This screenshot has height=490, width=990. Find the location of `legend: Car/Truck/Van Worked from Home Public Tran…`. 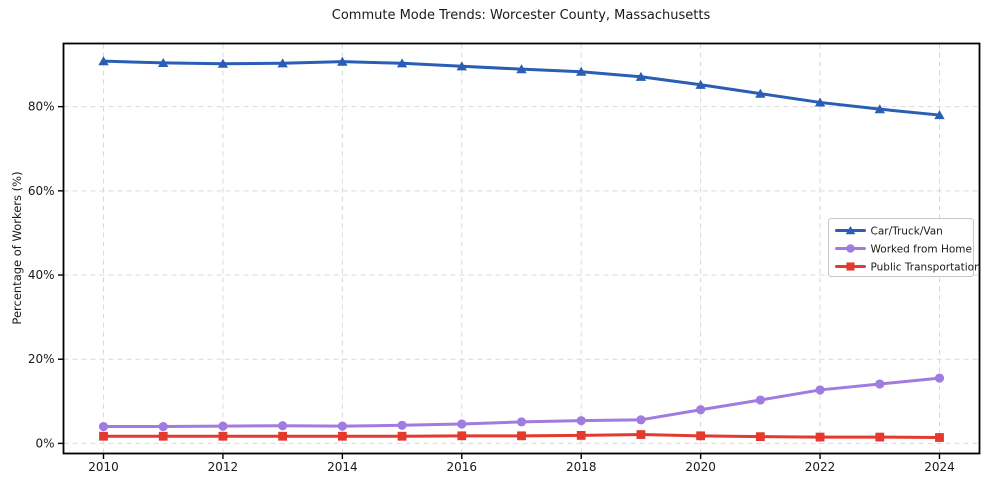

legend: Car/Truck/Van Worked from Home Public Tran… is located at coordinates (904, 247).